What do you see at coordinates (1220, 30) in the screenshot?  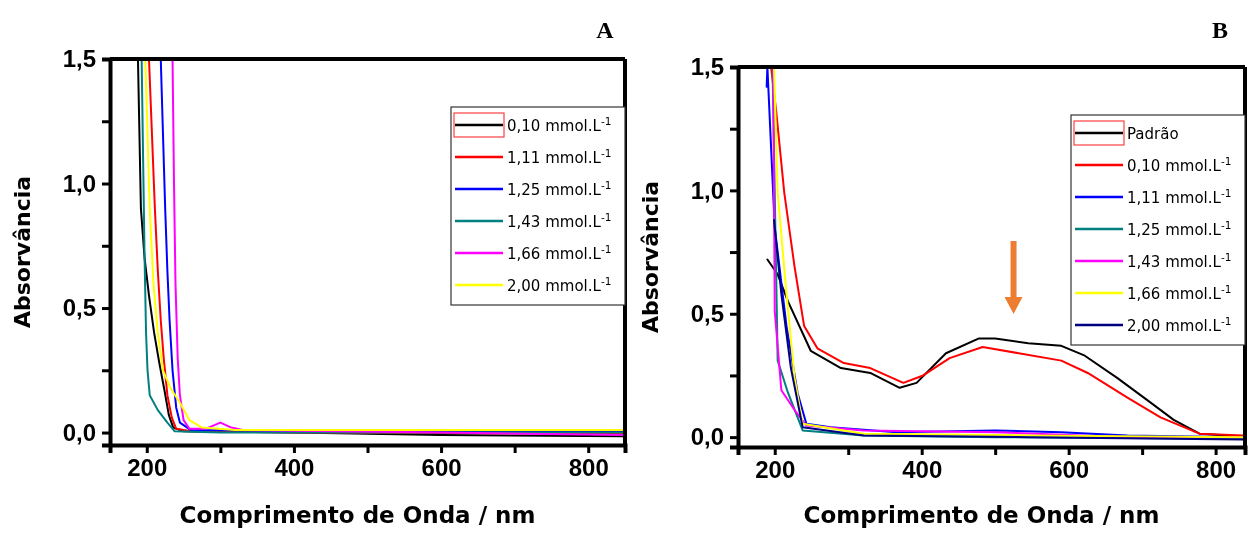 I see `chart-title: B` at bounding box center [1220, 30].